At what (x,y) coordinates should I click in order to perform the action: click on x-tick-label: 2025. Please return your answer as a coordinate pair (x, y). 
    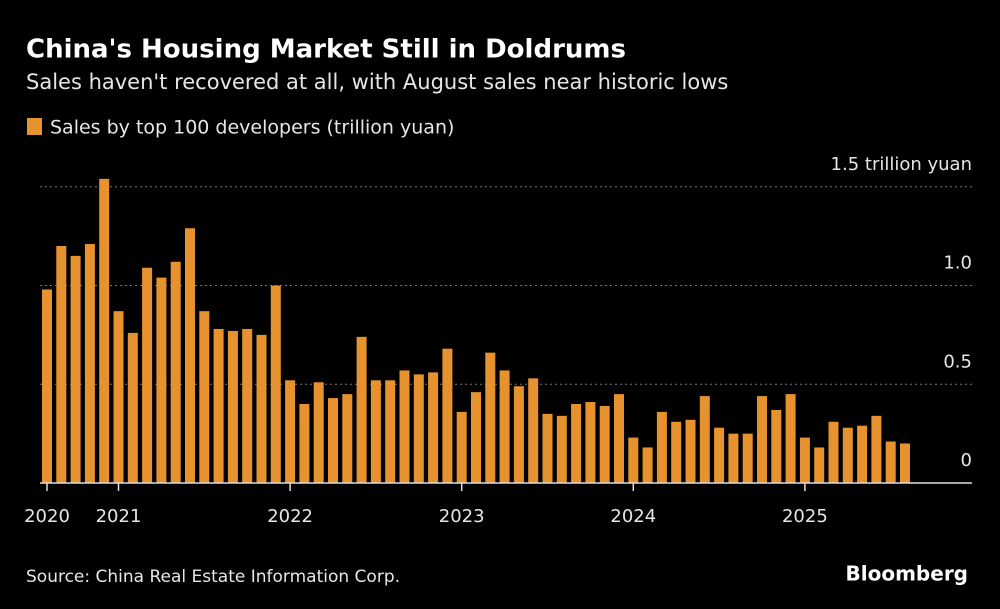
    Looking at the image, I should click on (805, 516).